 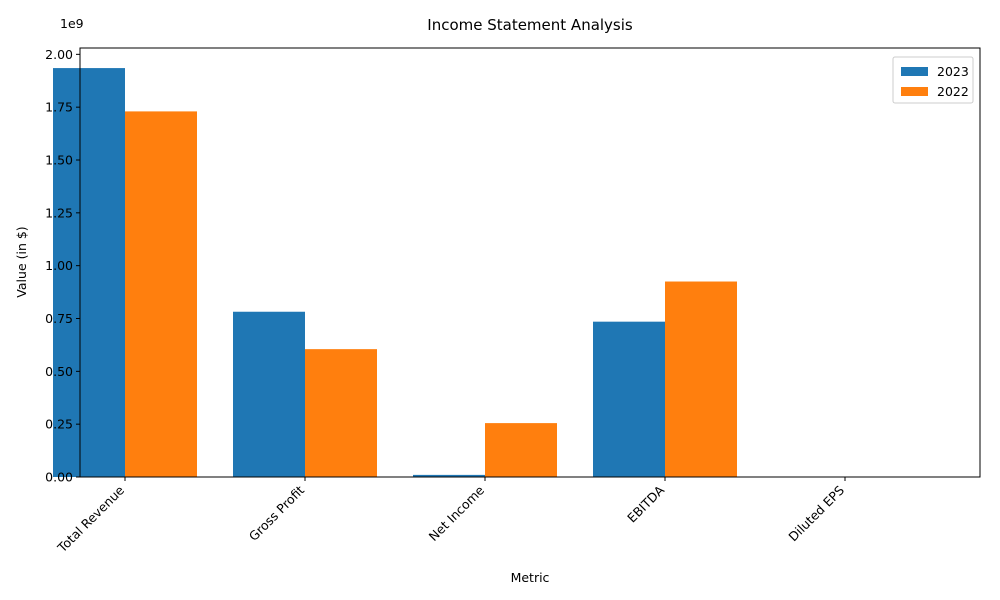 What do you see at coordinates (341, 413) in the screenshot?
I see `bar-gross-profit-2022` at bounding box center [341, 413].